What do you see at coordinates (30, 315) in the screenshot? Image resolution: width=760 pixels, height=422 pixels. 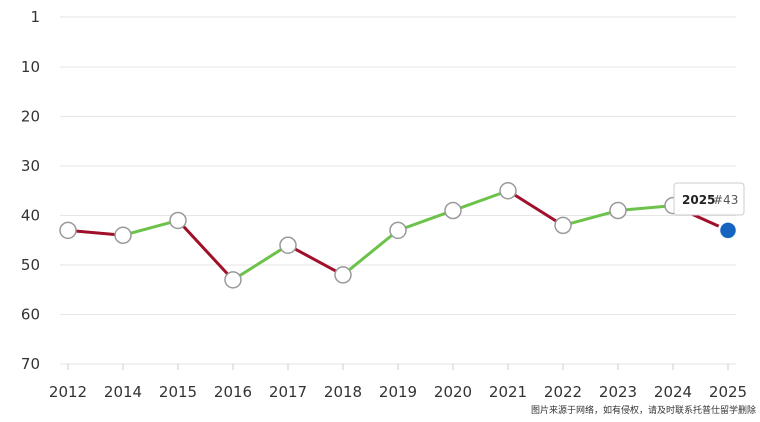 I see `y-tick-label: 60` at bounding box center [30, 315].